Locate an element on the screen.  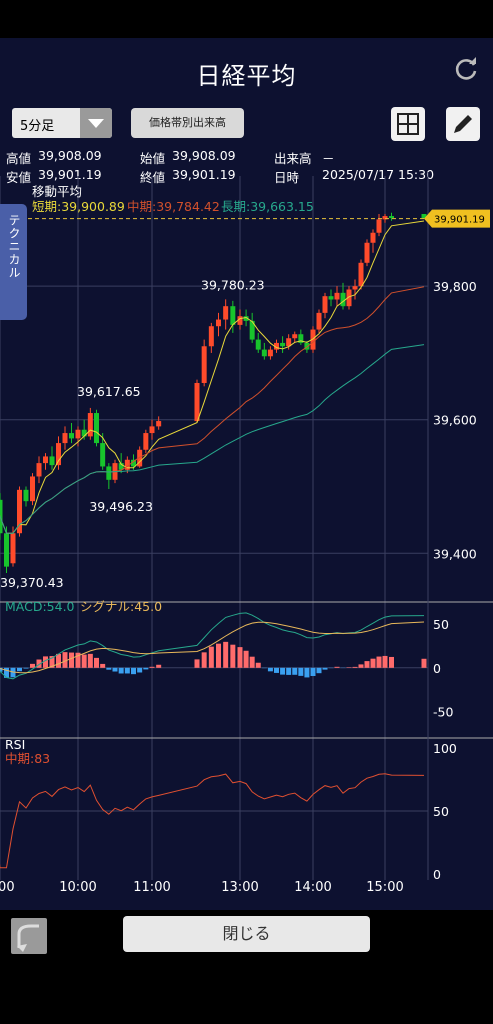
high-low-annotation: 39,370.43 is located at coordinates (32, 582).